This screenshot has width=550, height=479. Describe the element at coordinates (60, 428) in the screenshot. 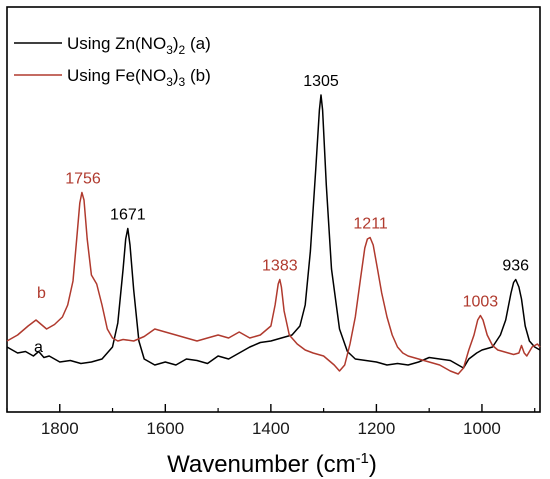

I see `x-tick-label-1800: 1800` at that location.